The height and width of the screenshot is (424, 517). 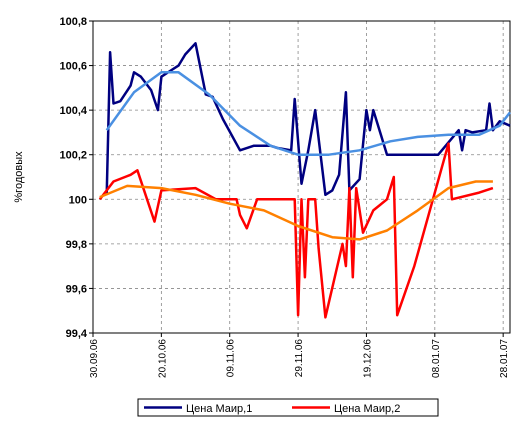 What do you see at coordinates (296, 210) in the screenshot?
I see `line` at bounding box center [296, 210].